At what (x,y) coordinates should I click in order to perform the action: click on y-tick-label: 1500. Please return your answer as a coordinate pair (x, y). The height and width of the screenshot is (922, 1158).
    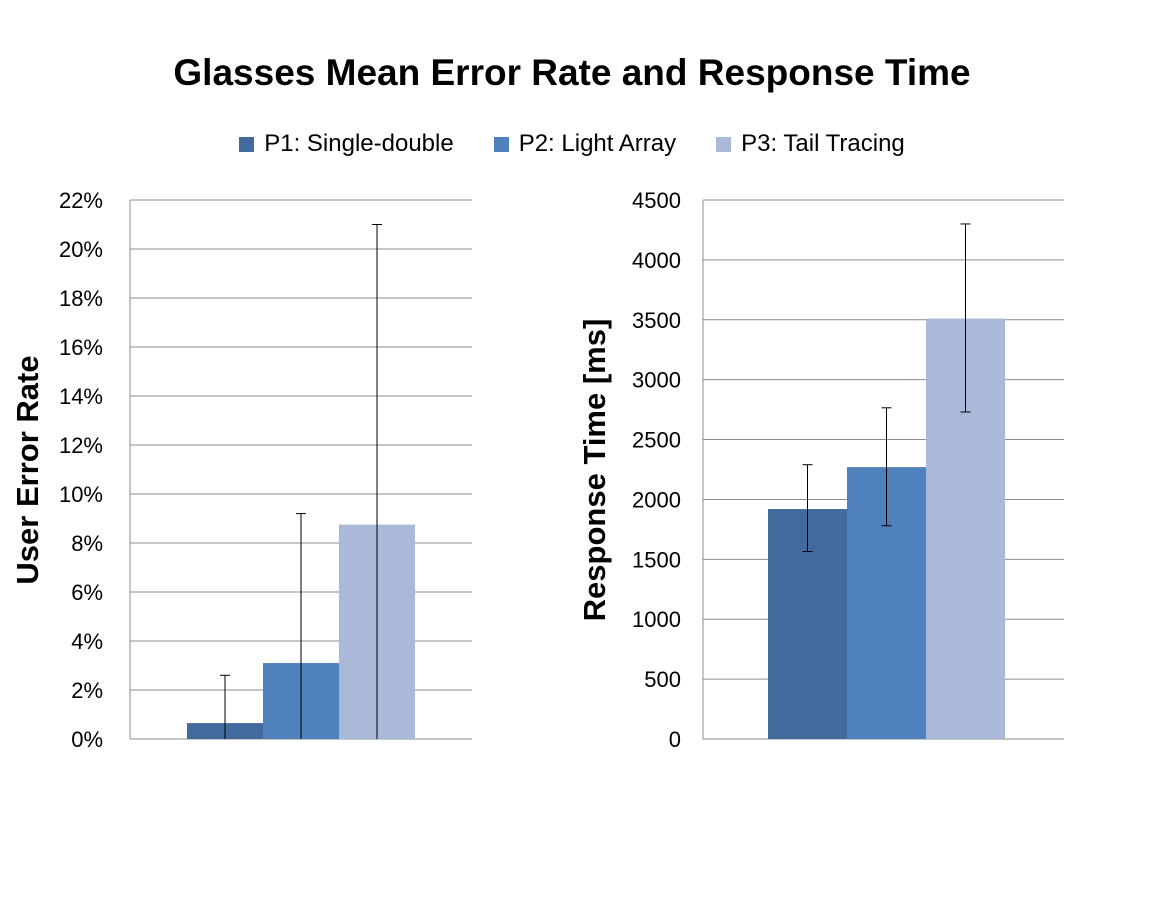
    Looking at the image, I should click on (656, 559).